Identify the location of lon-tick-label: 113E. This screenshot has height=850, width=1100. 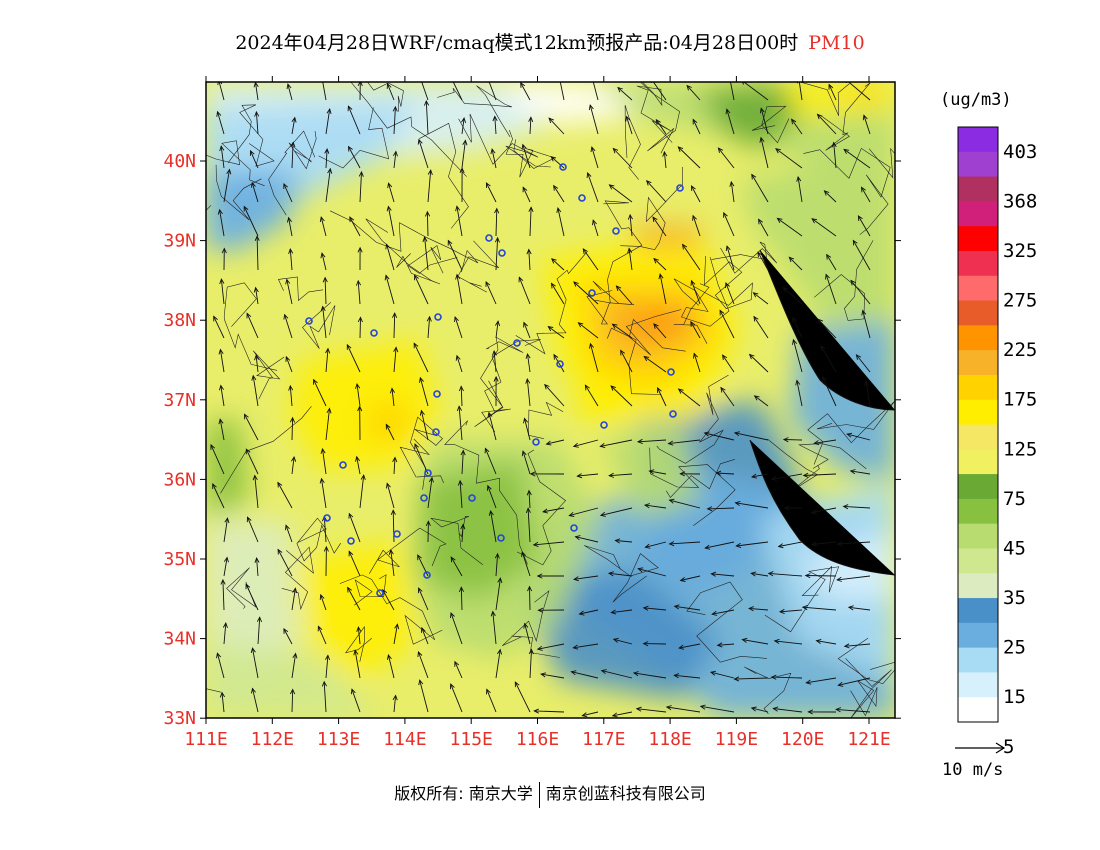
(338, 739).